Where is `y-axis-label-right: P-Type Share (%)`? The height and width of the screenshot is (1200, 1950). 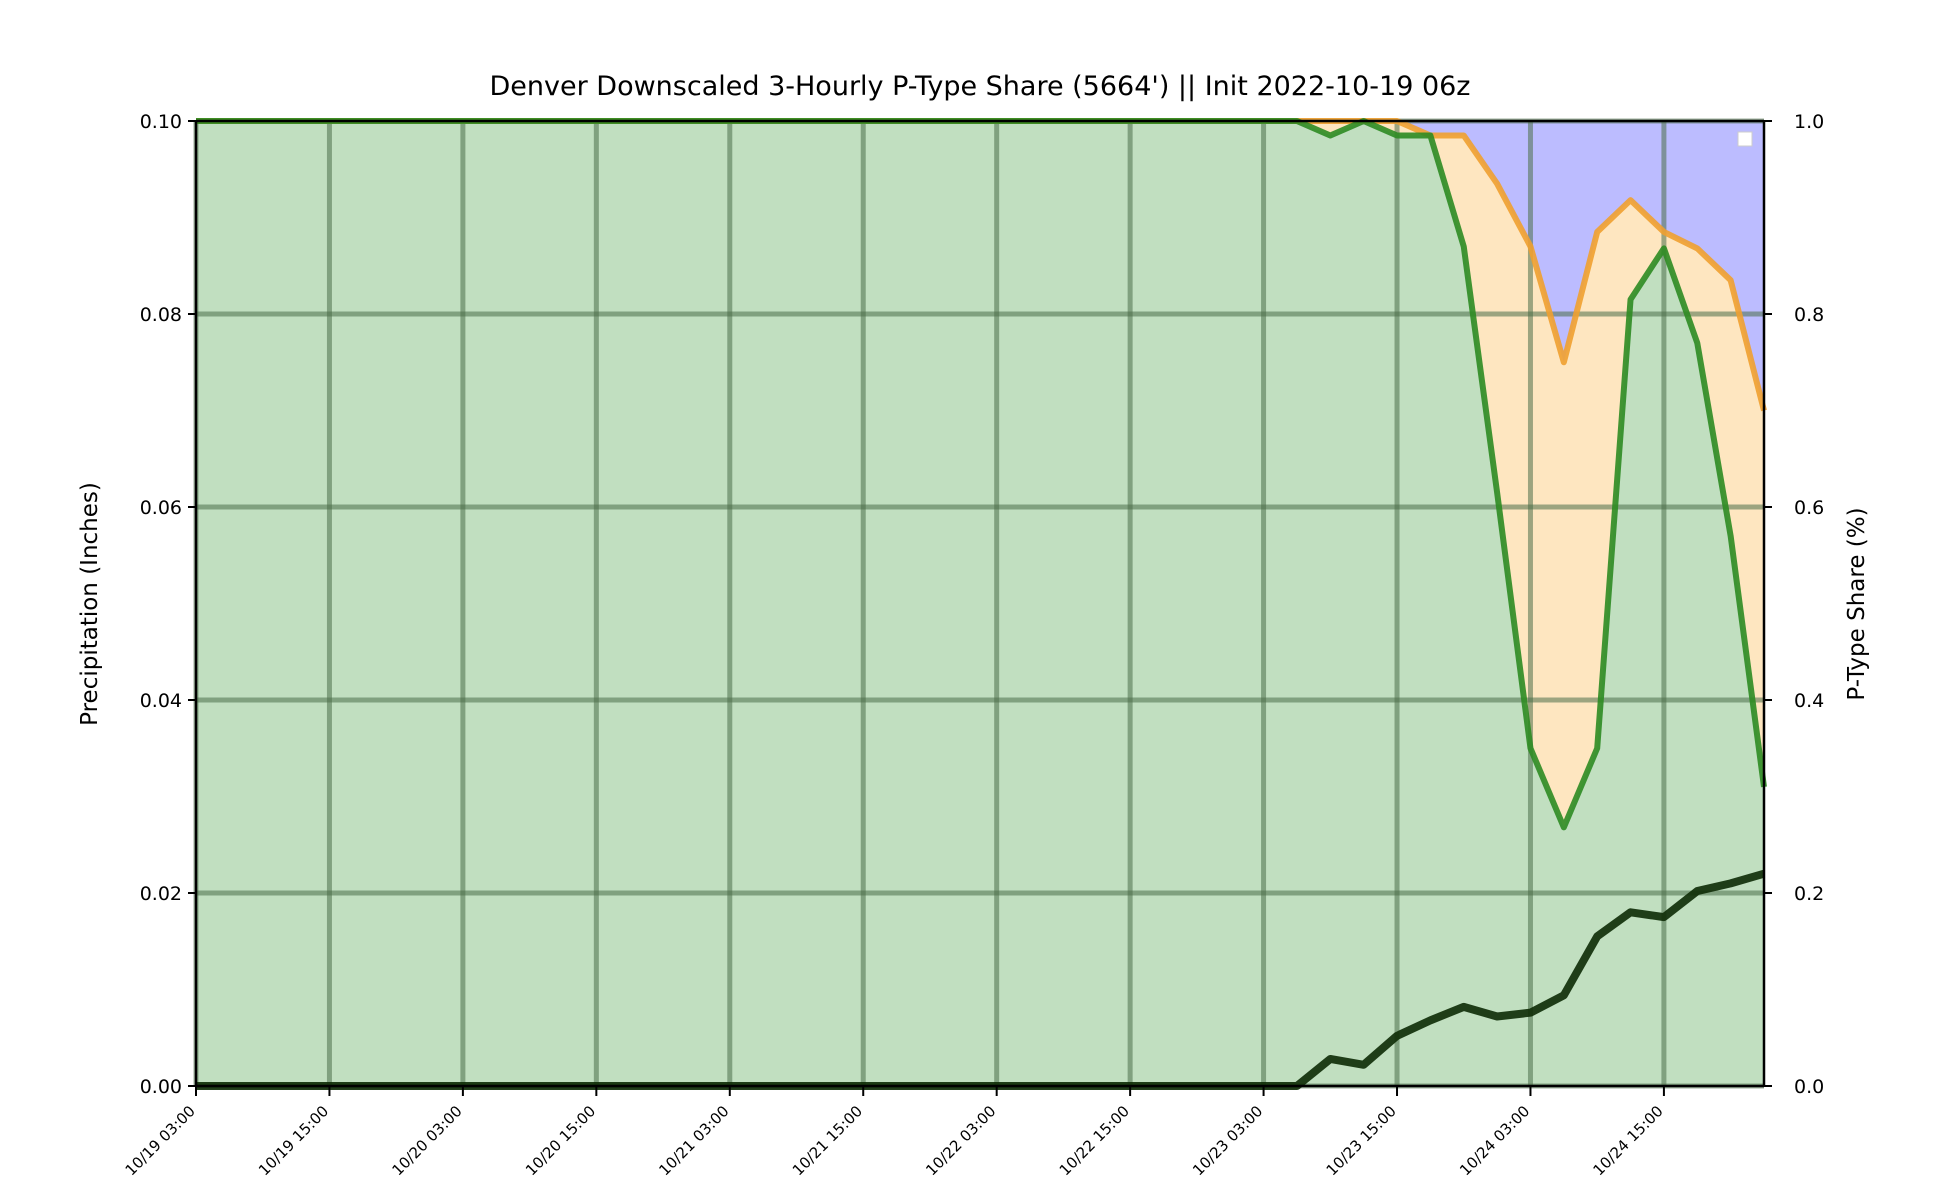
y-axis-label-right: P-Type Share (%) is located at coordinates (1857, 603).